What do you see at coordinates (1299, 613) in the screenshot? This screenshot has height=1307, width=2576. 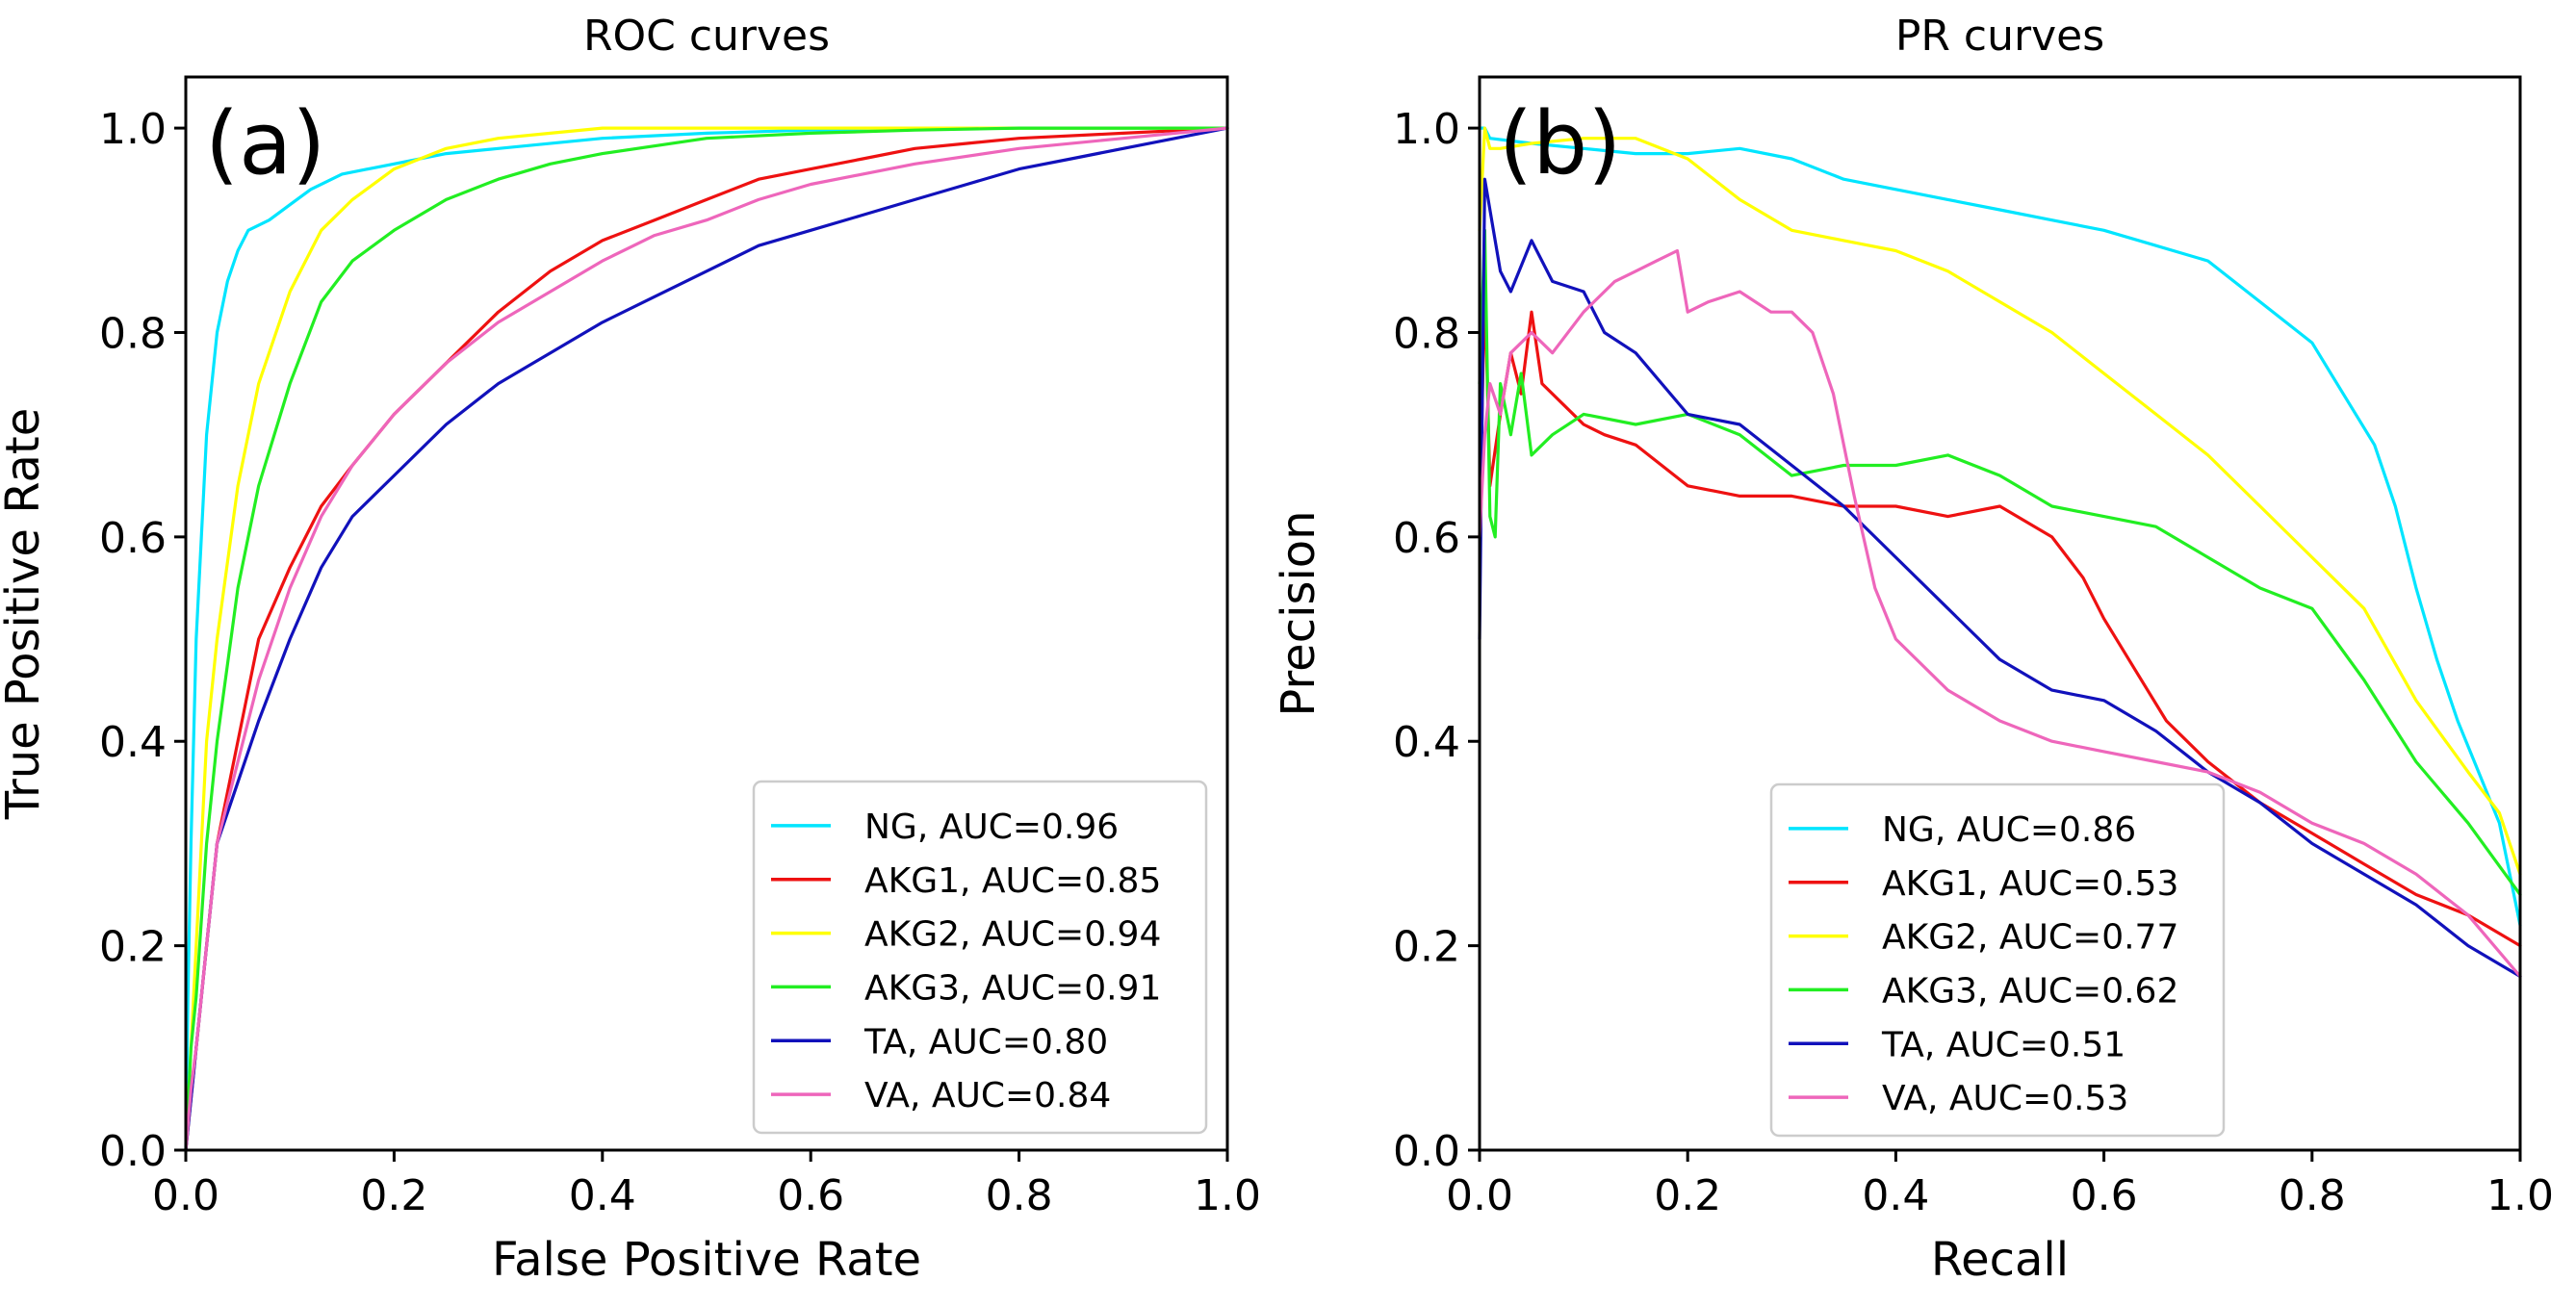 I see `y-axis-label: Precision` at bounding box center [1299, 613].